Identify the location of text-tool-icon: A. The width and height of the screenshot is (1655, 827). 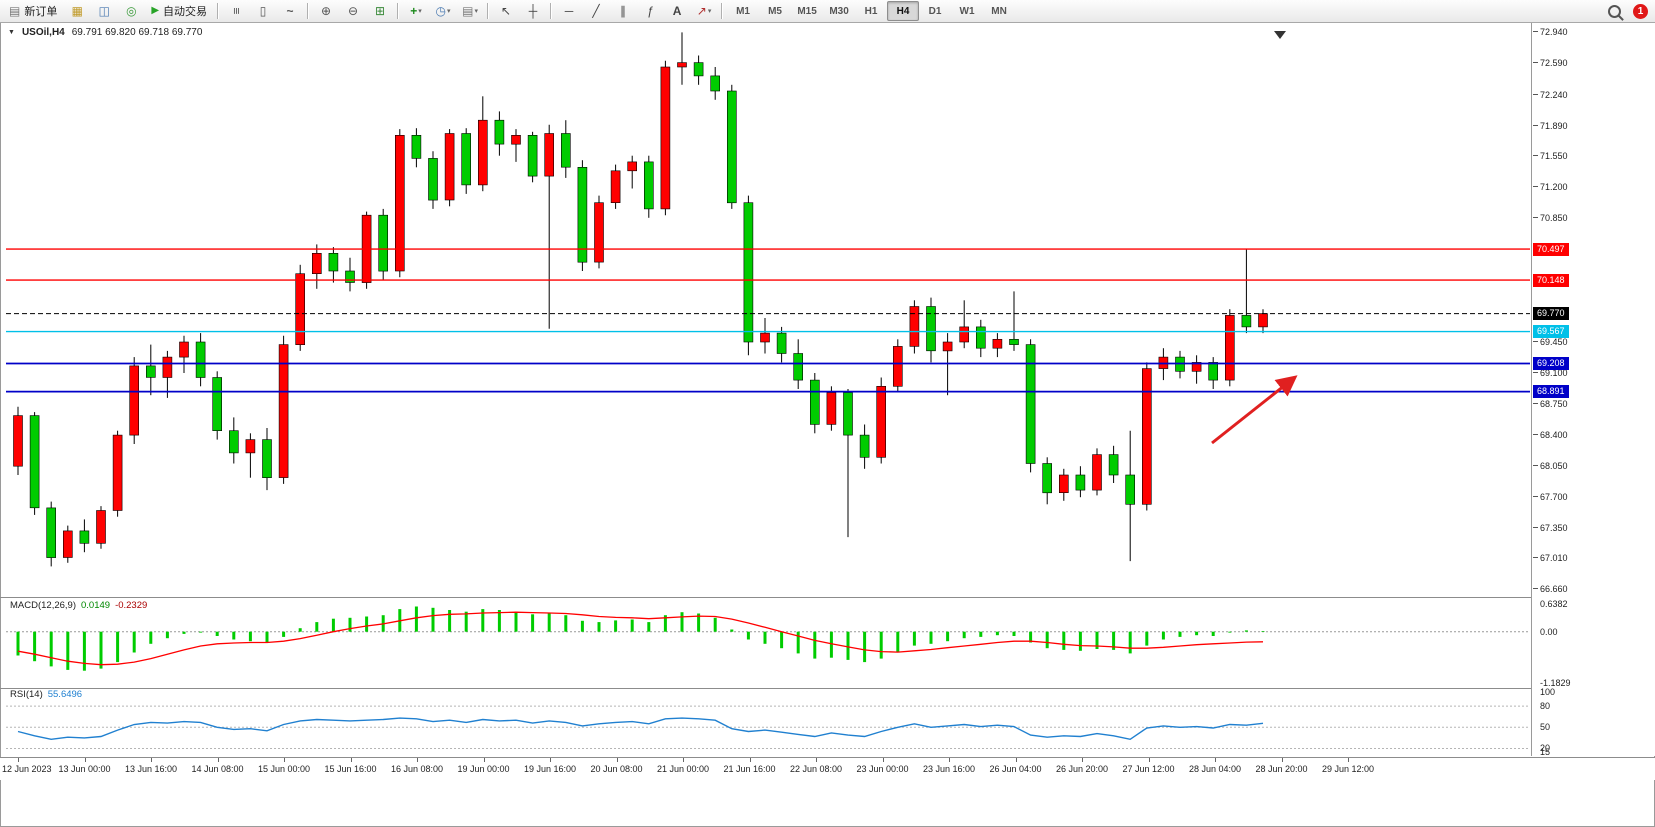
(677, 11).